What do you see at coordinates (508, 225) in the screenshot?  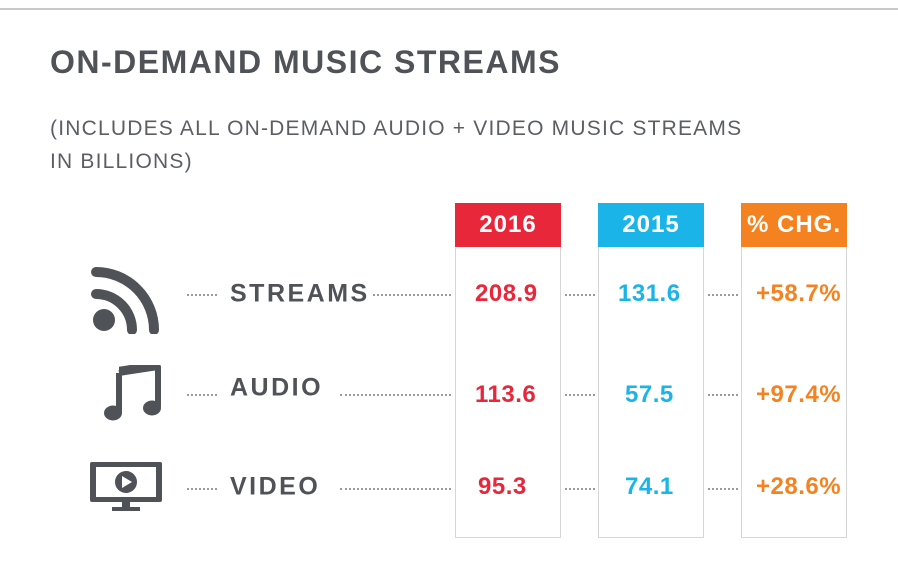 I see `column-header-2016: 2016` at bounding box center [508, 225].